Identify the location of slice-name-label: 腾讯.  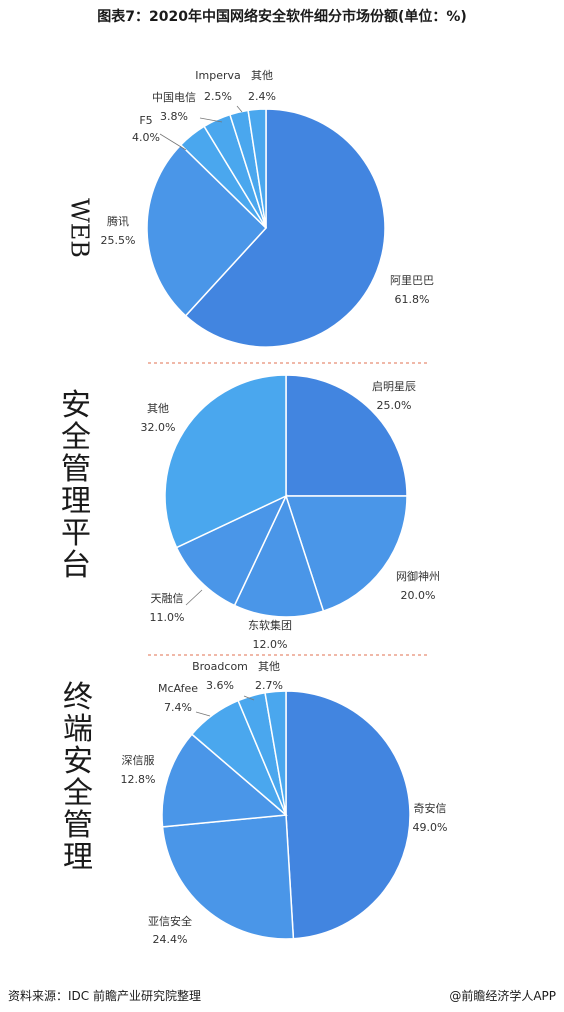
(118, 221).